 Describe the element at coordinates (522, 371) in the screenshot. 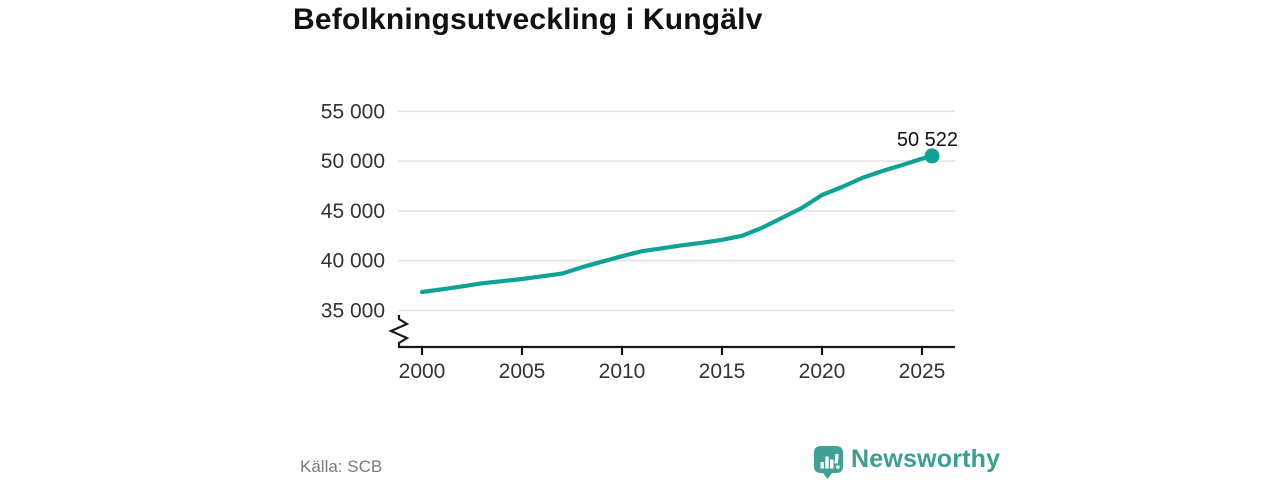

I see `x-axis-tick-label: 2005` at that location.